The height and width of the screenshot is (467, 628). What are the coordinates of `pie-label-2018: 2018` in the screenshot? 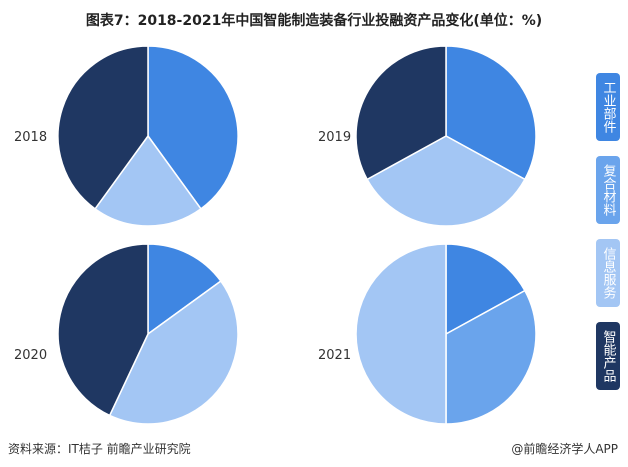 It's located at (31, 137).